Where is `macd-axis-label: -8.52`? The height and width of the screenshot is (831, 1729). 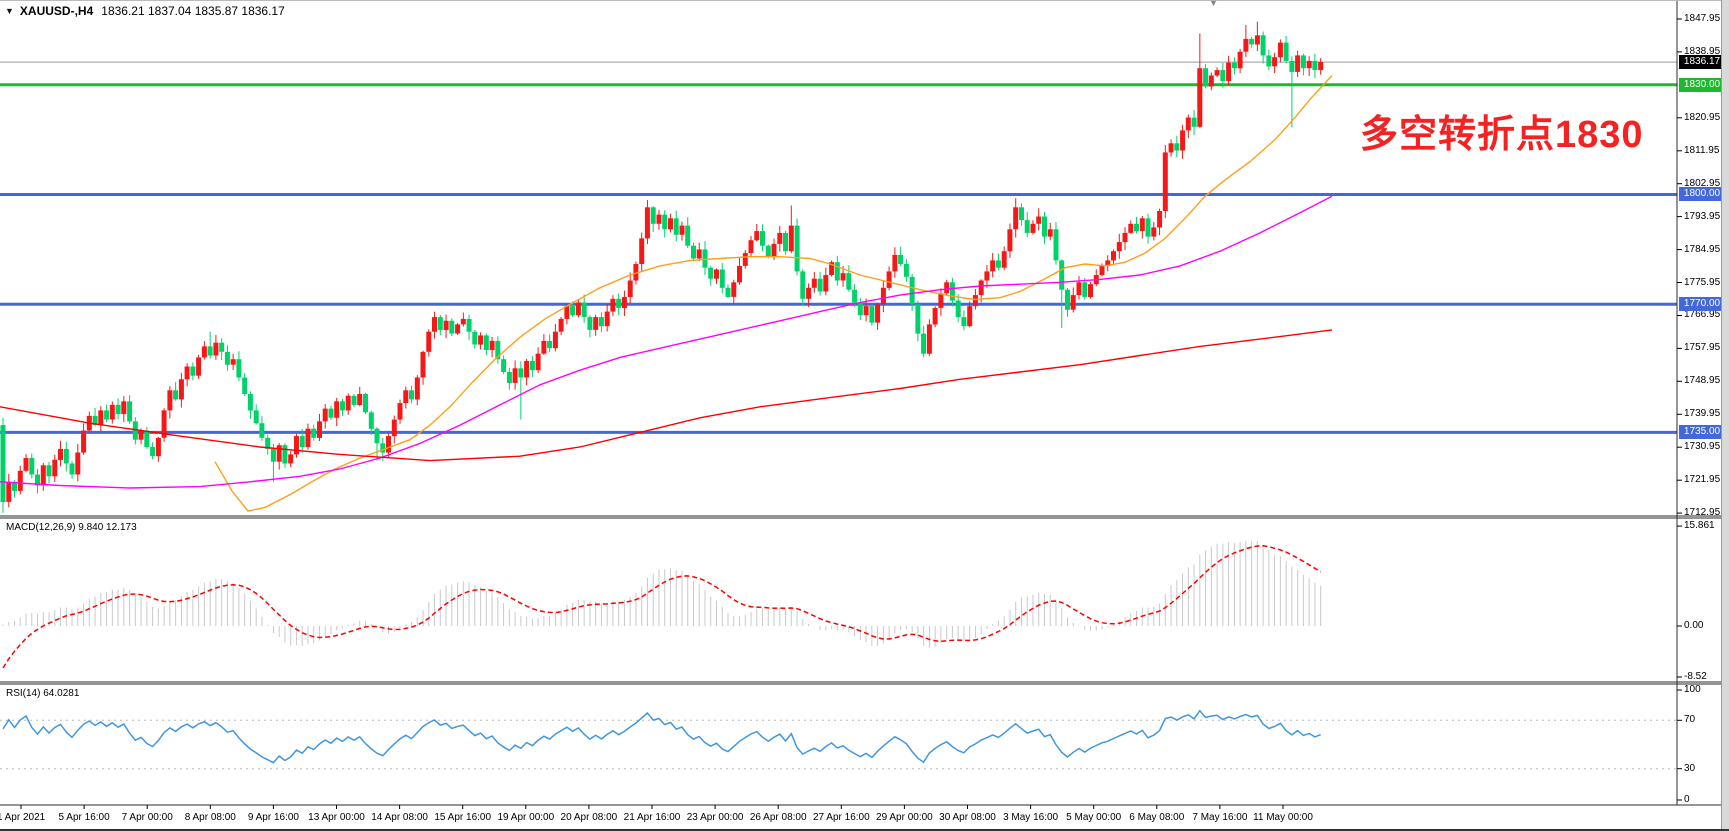
macd-axis-label: -8.52 is located at coordinates (1695, 676).